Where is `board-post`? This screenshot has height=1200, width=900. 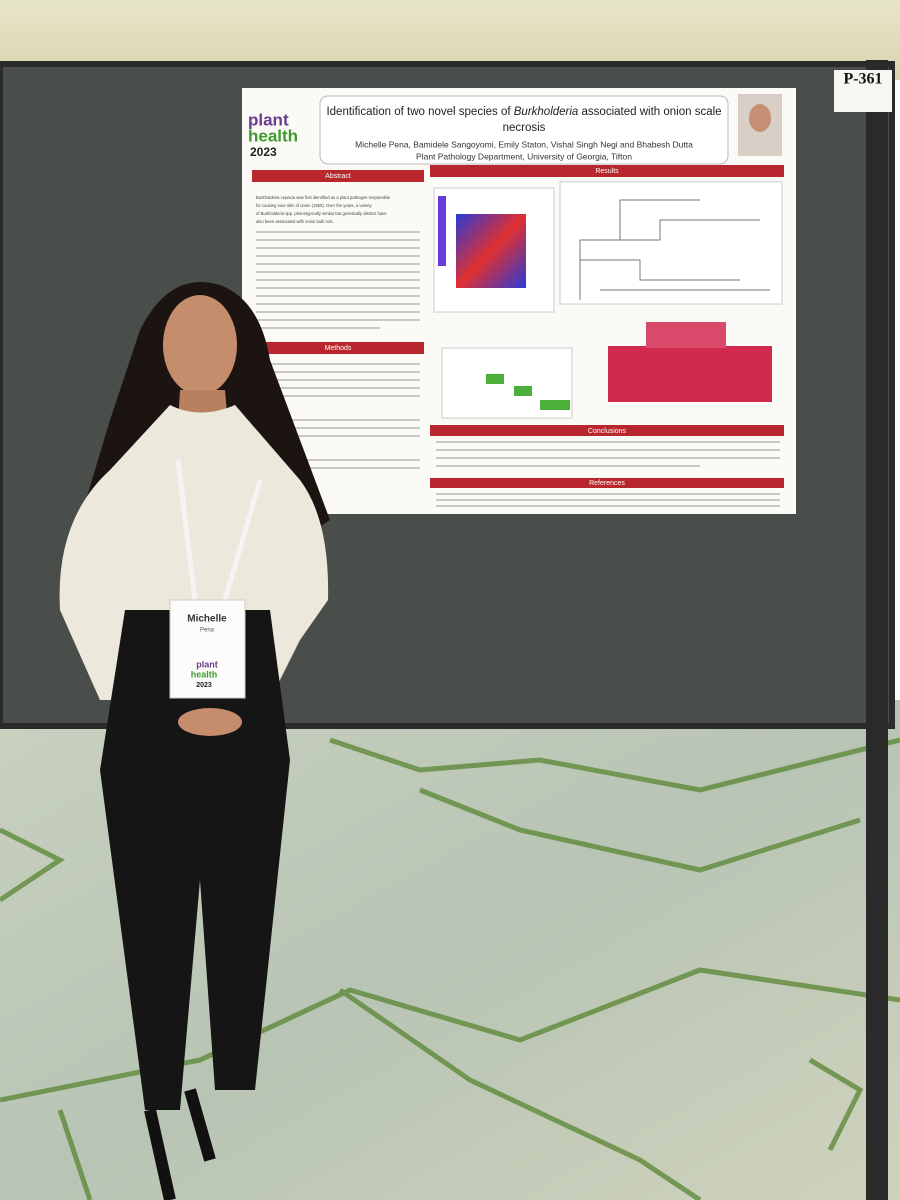 board-post is located at coordinates (877, 630).